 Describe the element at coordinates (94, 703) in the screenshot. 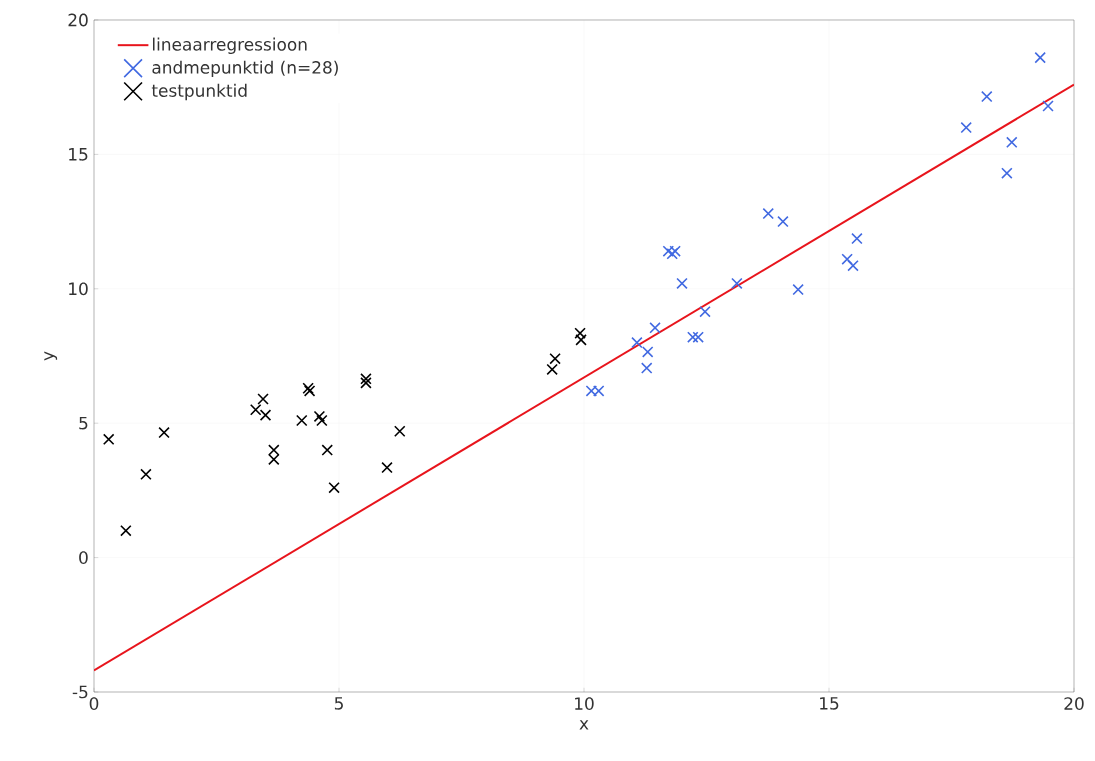

I see `x-tick-label: 0` at that location.